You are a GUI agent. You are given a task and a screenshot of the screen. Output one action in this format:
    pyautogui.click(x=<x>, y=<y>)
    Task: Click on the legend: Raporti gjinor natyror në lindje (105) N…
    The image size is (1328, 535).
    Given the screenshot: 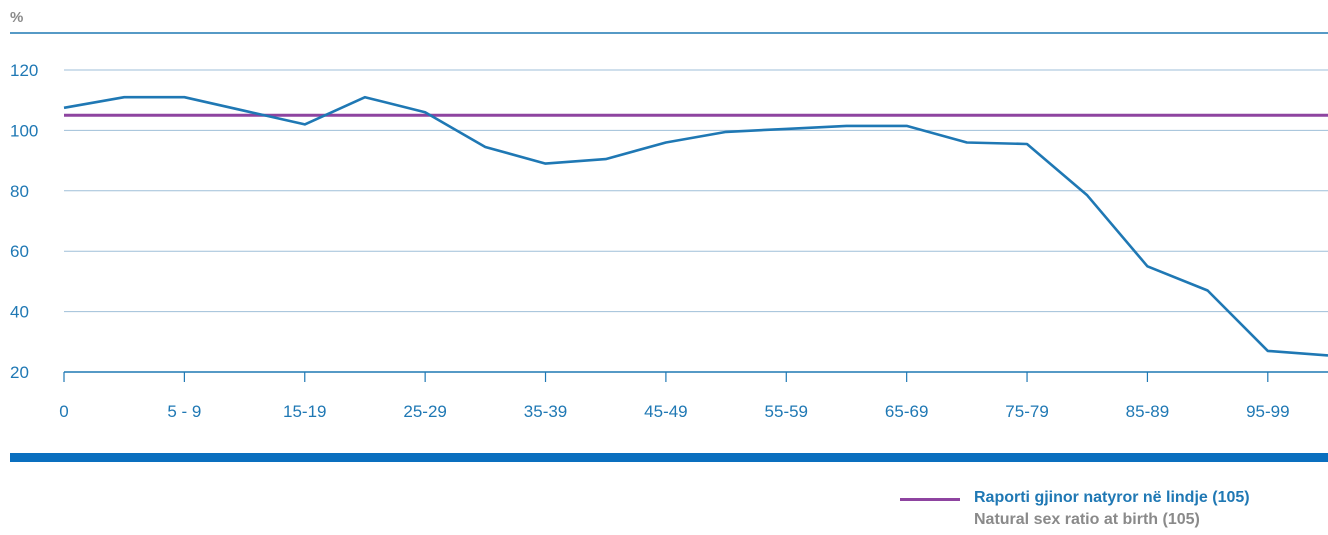 What is the action you would take?
    pyautogui.click(x=1114, y=511)
    